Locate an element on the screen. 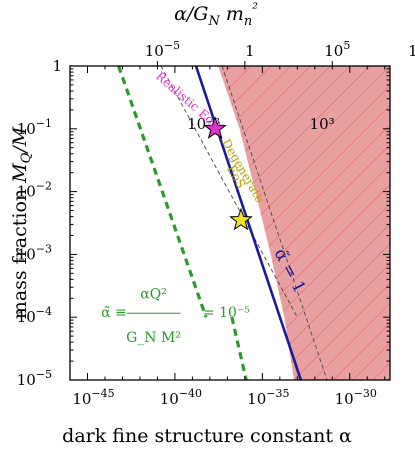 This screenshot has width=415, height=449. annotation-8: G_N M² is located at coordinates (153, 338).